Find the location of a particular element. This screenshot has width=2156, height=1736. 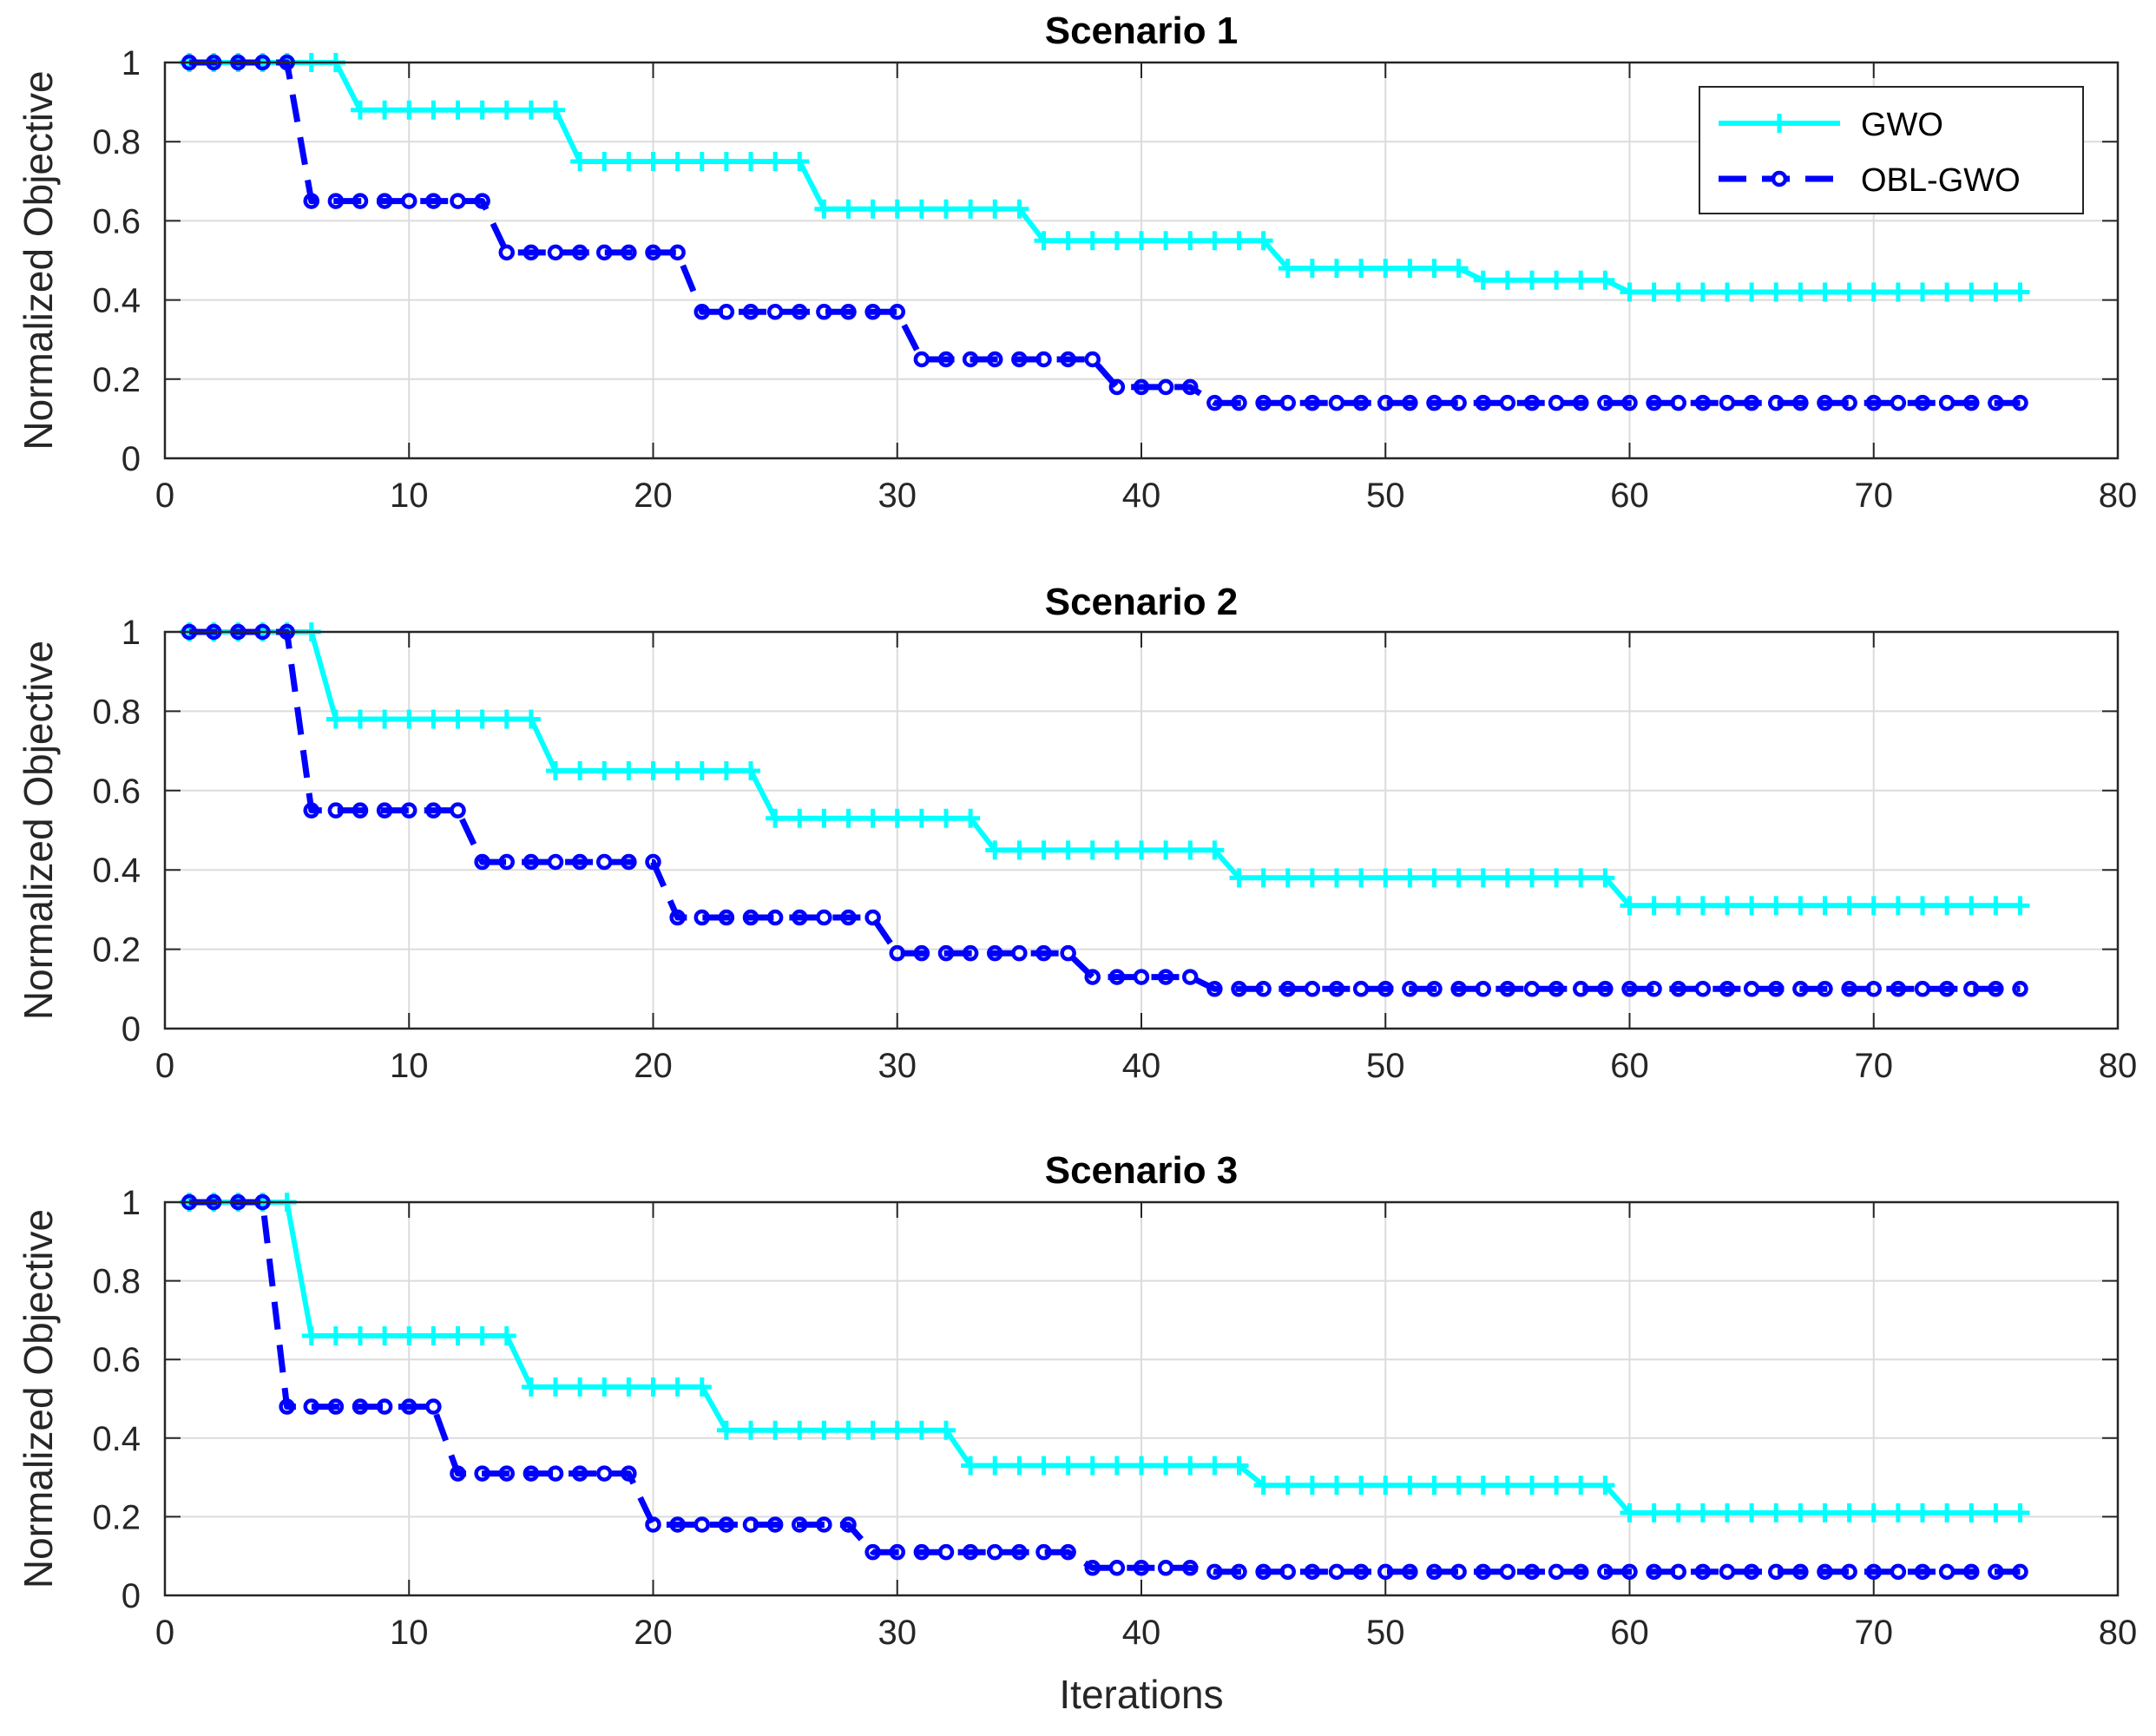

x-tick-label: 20 is located at coordinates (653, 1066).